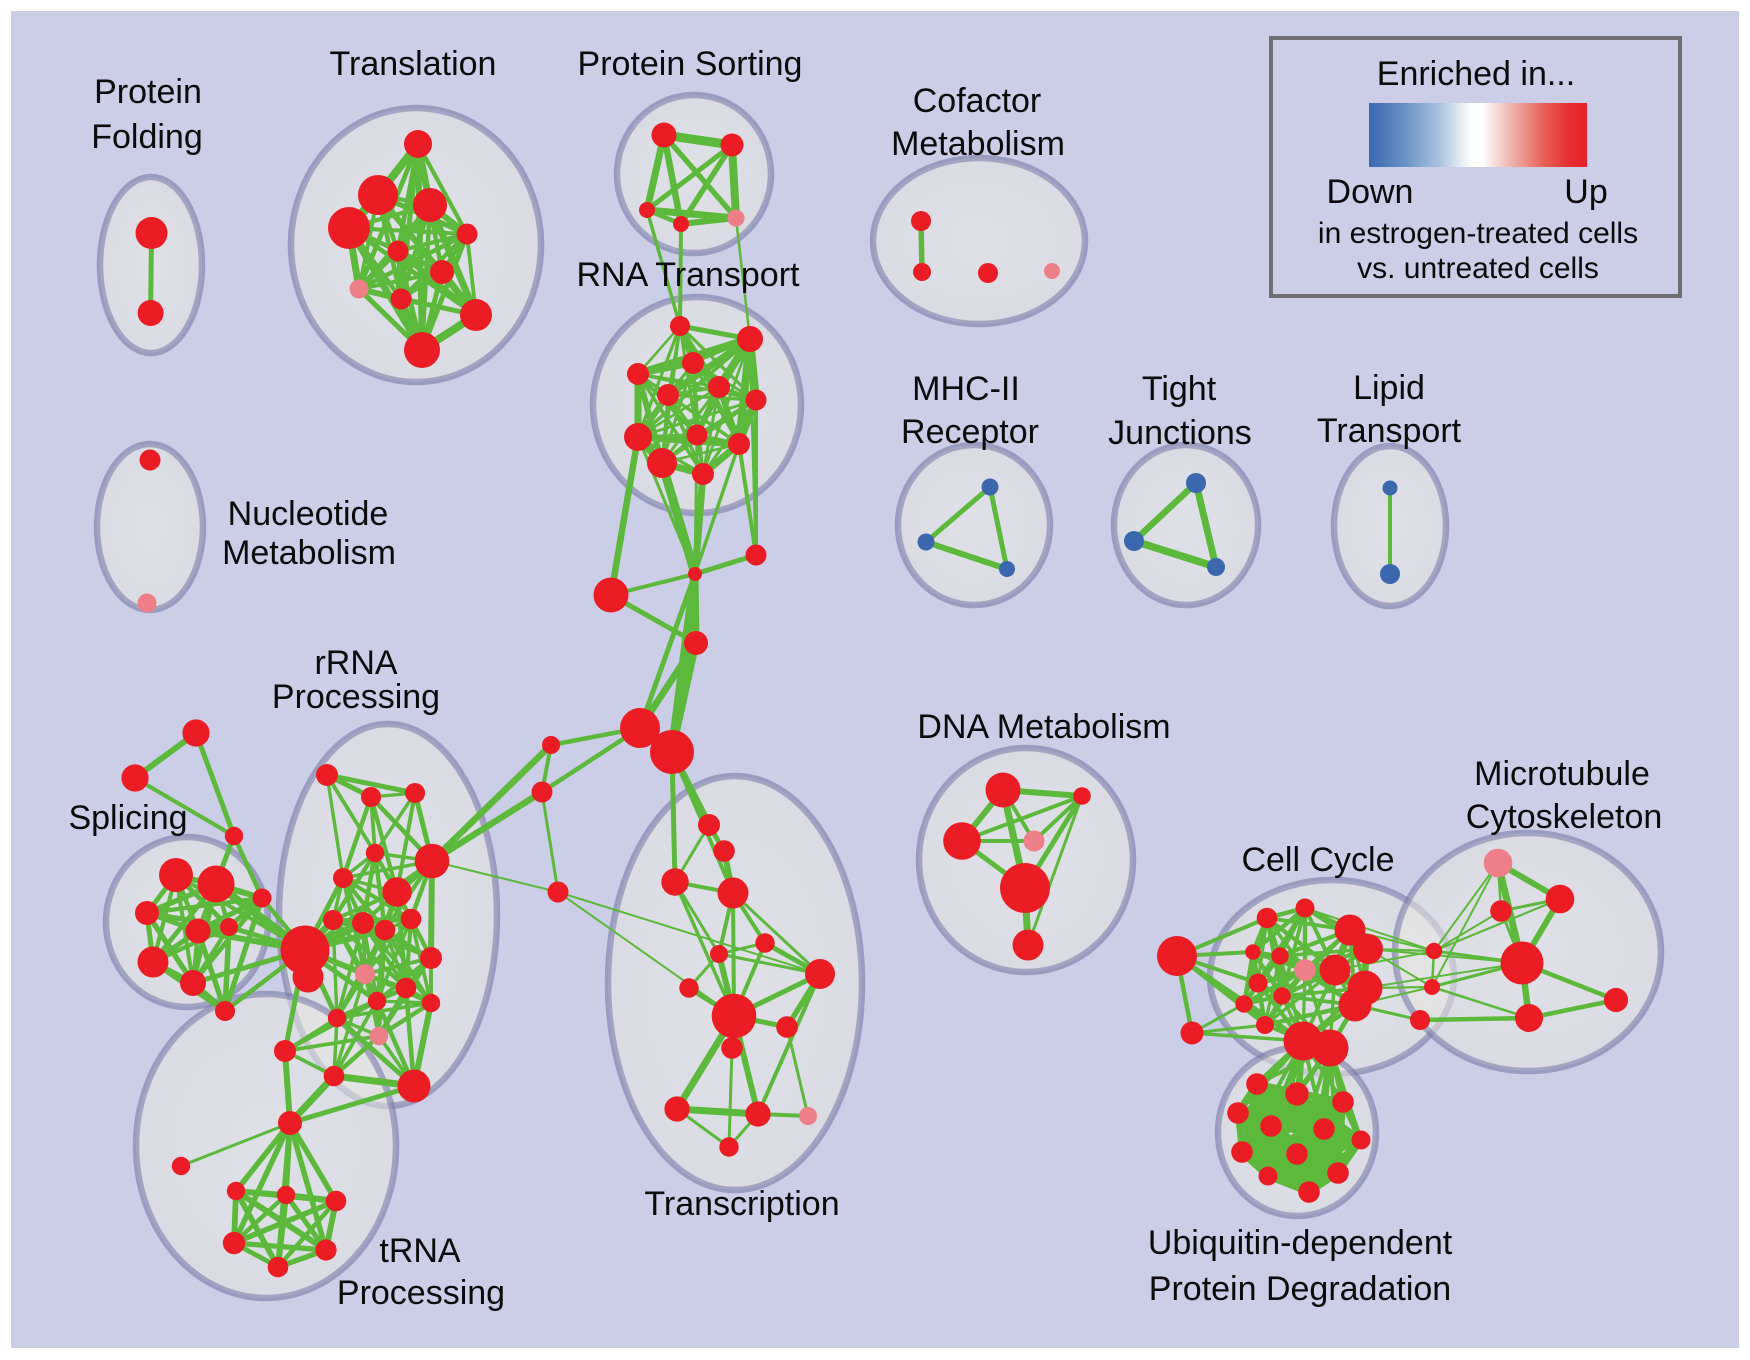 The image size is (1750, 1360). What do you see at coordinates (1180, 433) in the screenshot?
I see `svg-text: Junctions` at bounding box center [1180, 433].